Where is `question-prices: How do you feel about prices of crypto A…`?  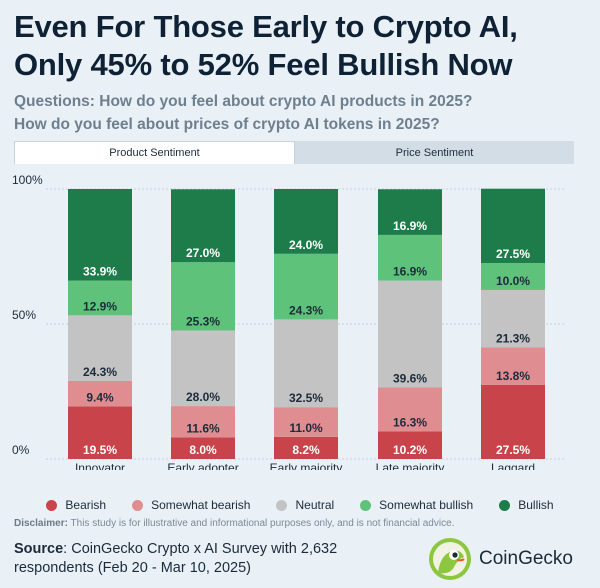 question-prices: How do you feel about prices of crypto A… is located at coordinates (227, 124).